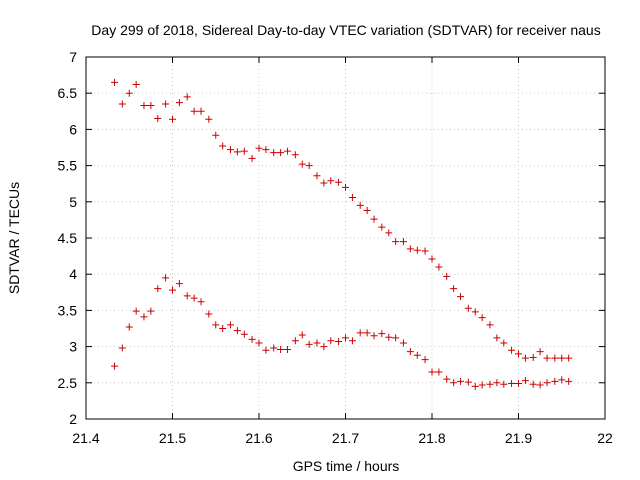 This screenshot has height=480, width=640. Describe the element at coordinates (431, 438) in the screenshot. I see `x-tick-label: 21.8` at that location.